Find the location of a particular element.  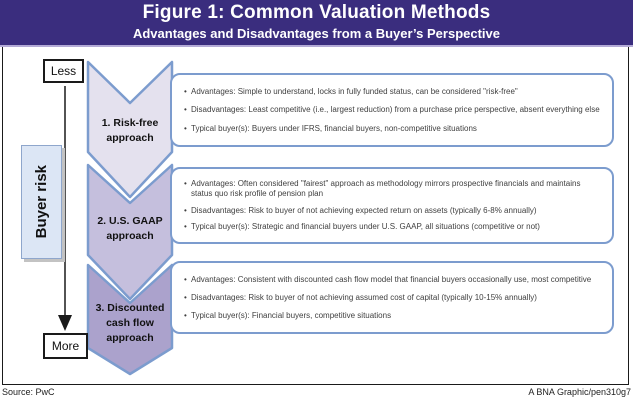

risk-less-box: Less is located at coordinates (63, 71).